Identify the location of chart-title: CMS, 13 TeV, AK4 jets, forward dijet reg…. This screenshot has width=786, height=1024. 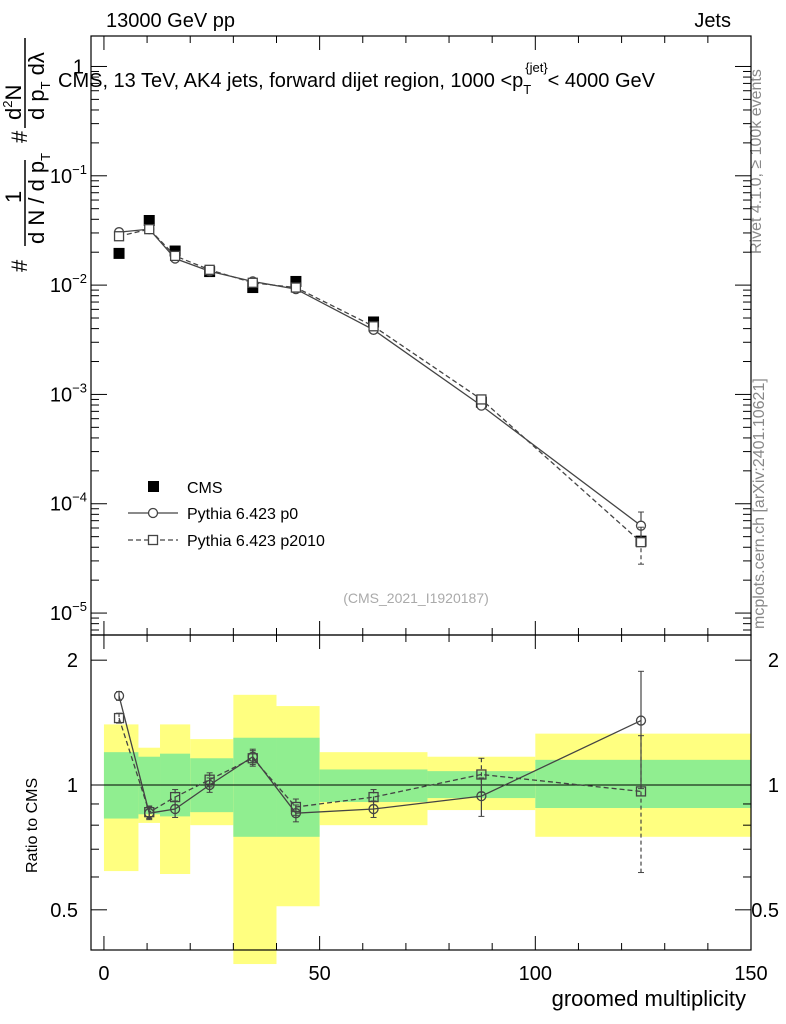
(357, 78).